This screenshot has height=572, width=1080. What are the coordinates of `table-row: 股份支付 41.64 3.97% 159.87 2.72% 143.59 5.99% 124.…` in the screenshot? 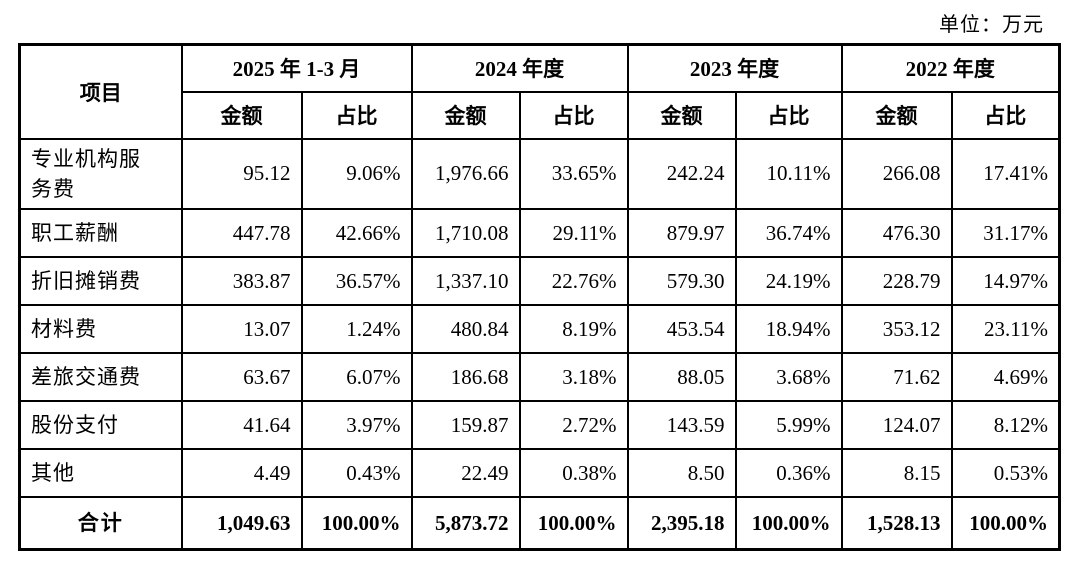 It's located at (539, 425).